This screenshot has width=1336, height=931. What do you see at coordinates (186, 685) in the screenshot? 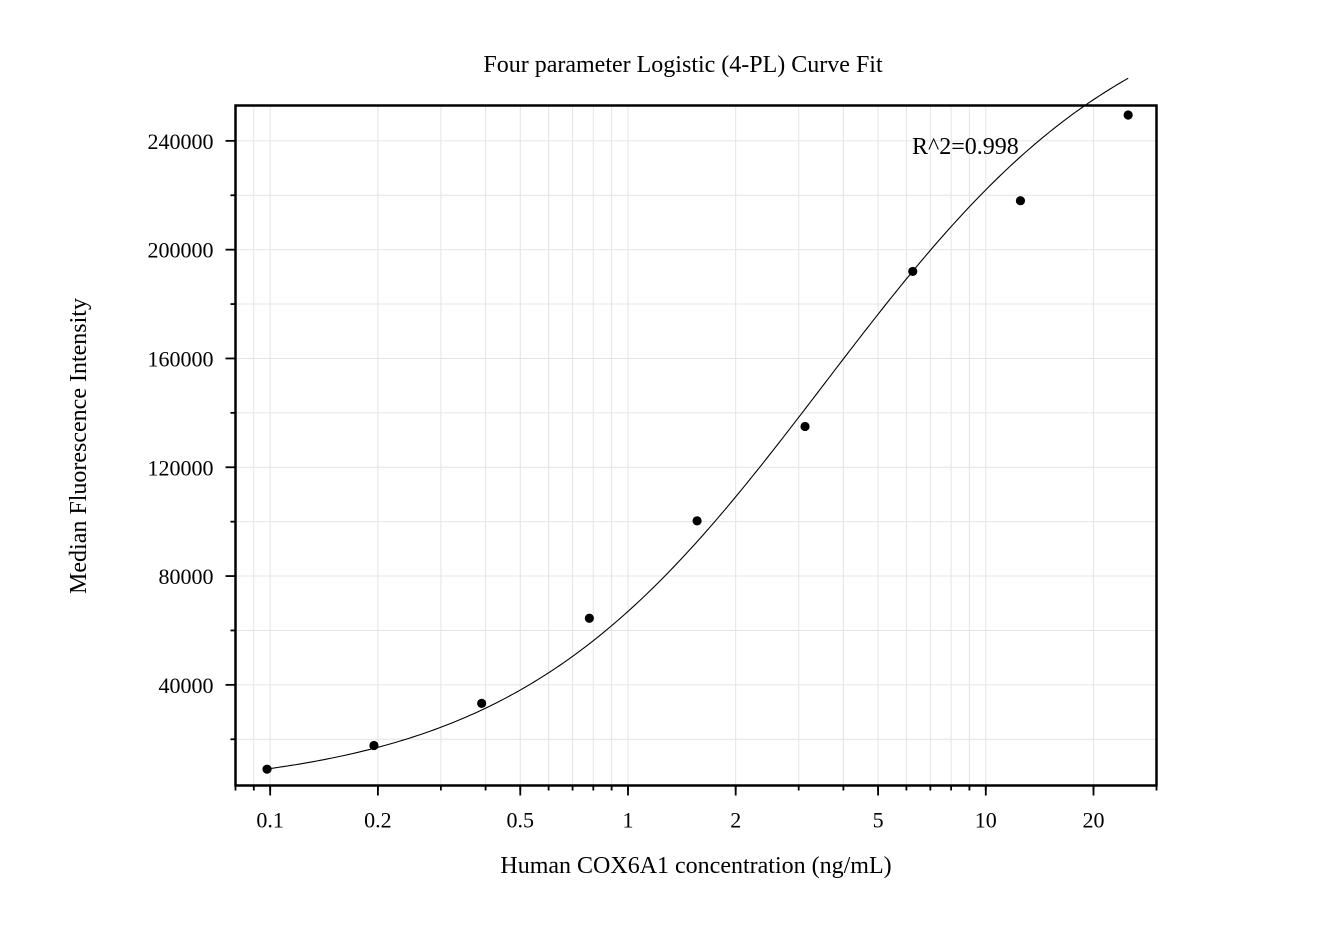
I see `y-tick-label: 40000` at bounding box center [186, 685].